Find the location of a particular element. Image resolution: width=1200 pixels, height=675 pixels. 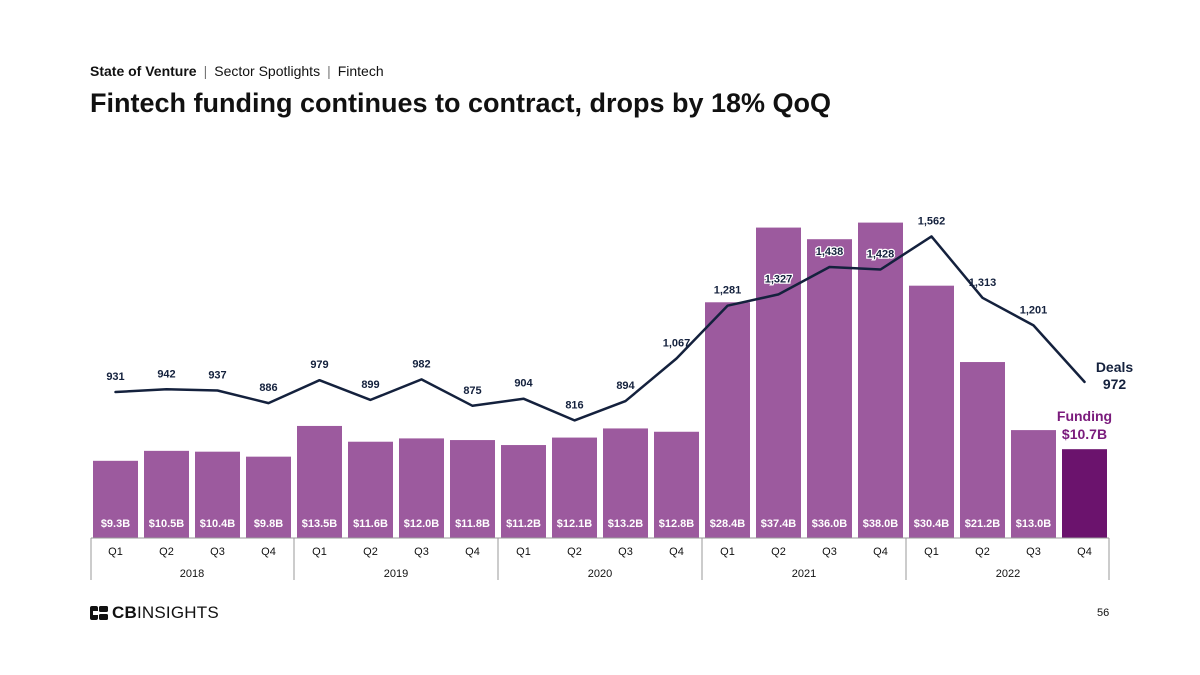

cb-insights-logo: CBINSIGHTS is located at coordinates (154, 613).